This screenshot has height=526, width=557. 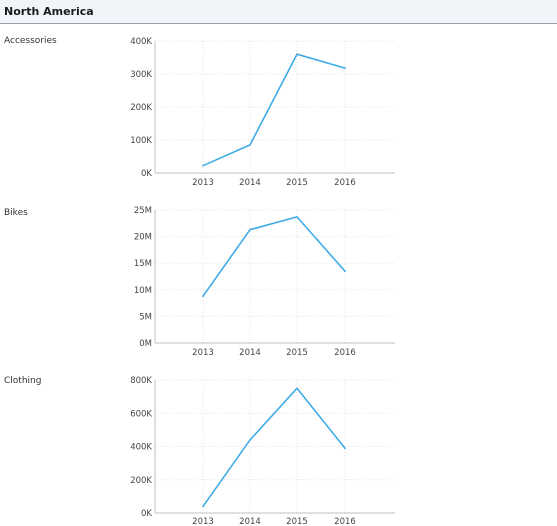 What do you see at coordinates (143, 264) in the screenshot?
I see `y-tick-label: 15M` at bounding box center [143, 264].